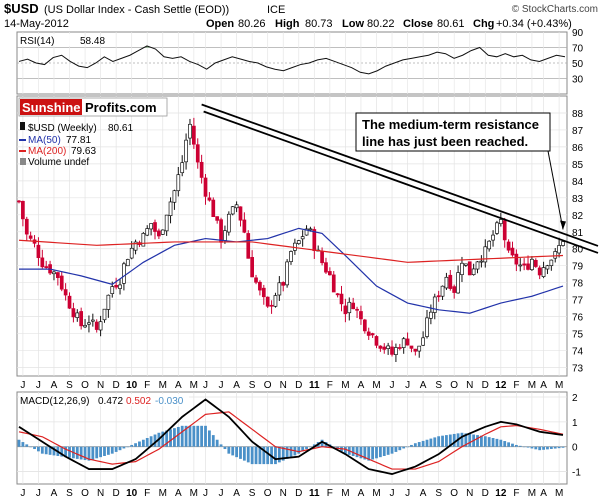 Image resolution: width=602 pixels, height=502 pixels. I want to click on price-x-tick-label: 11, so click(314, 385).